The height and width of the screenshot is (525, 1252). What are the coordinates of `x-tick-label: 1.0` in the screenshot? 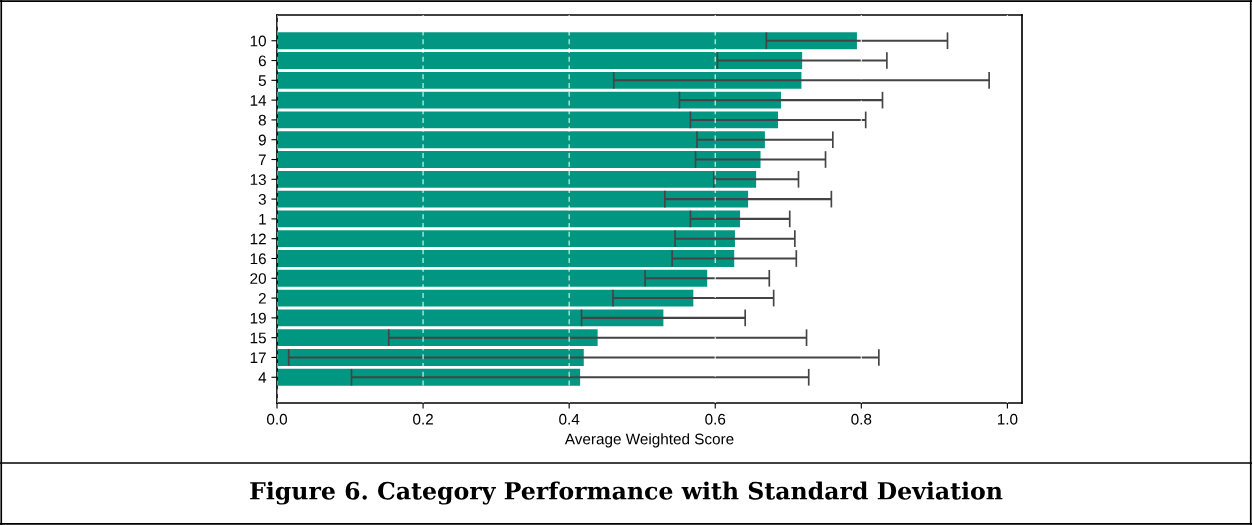 It's located at (1007, 419).